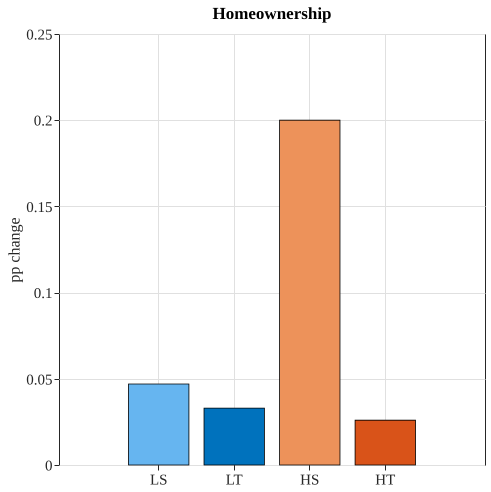  What do you see at coordinates (234, 480) in the screenshot?
I see `x-tick-label: LT` at bounding box center [234, 480].